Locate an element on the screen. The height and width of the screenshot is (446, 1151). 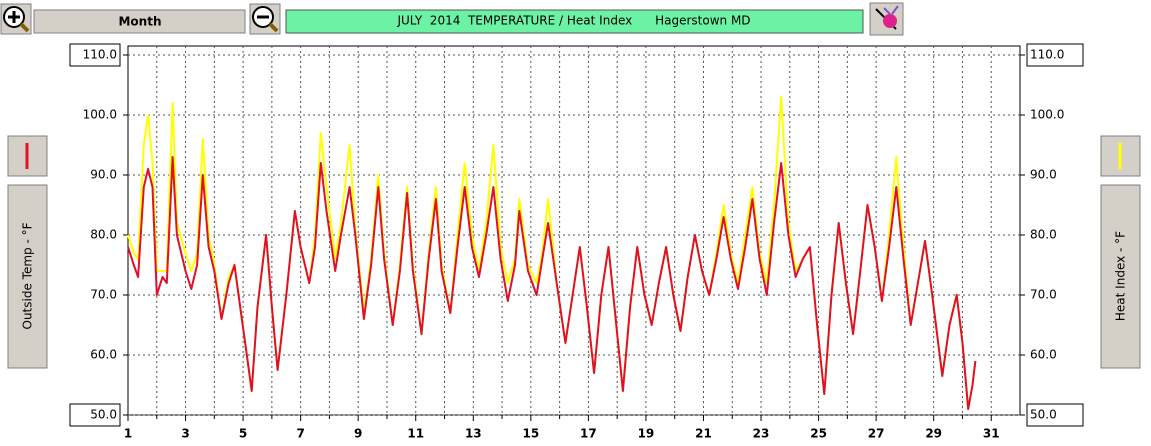
y2-tick-label: 110.0 is located at coordinates (1047, 55).